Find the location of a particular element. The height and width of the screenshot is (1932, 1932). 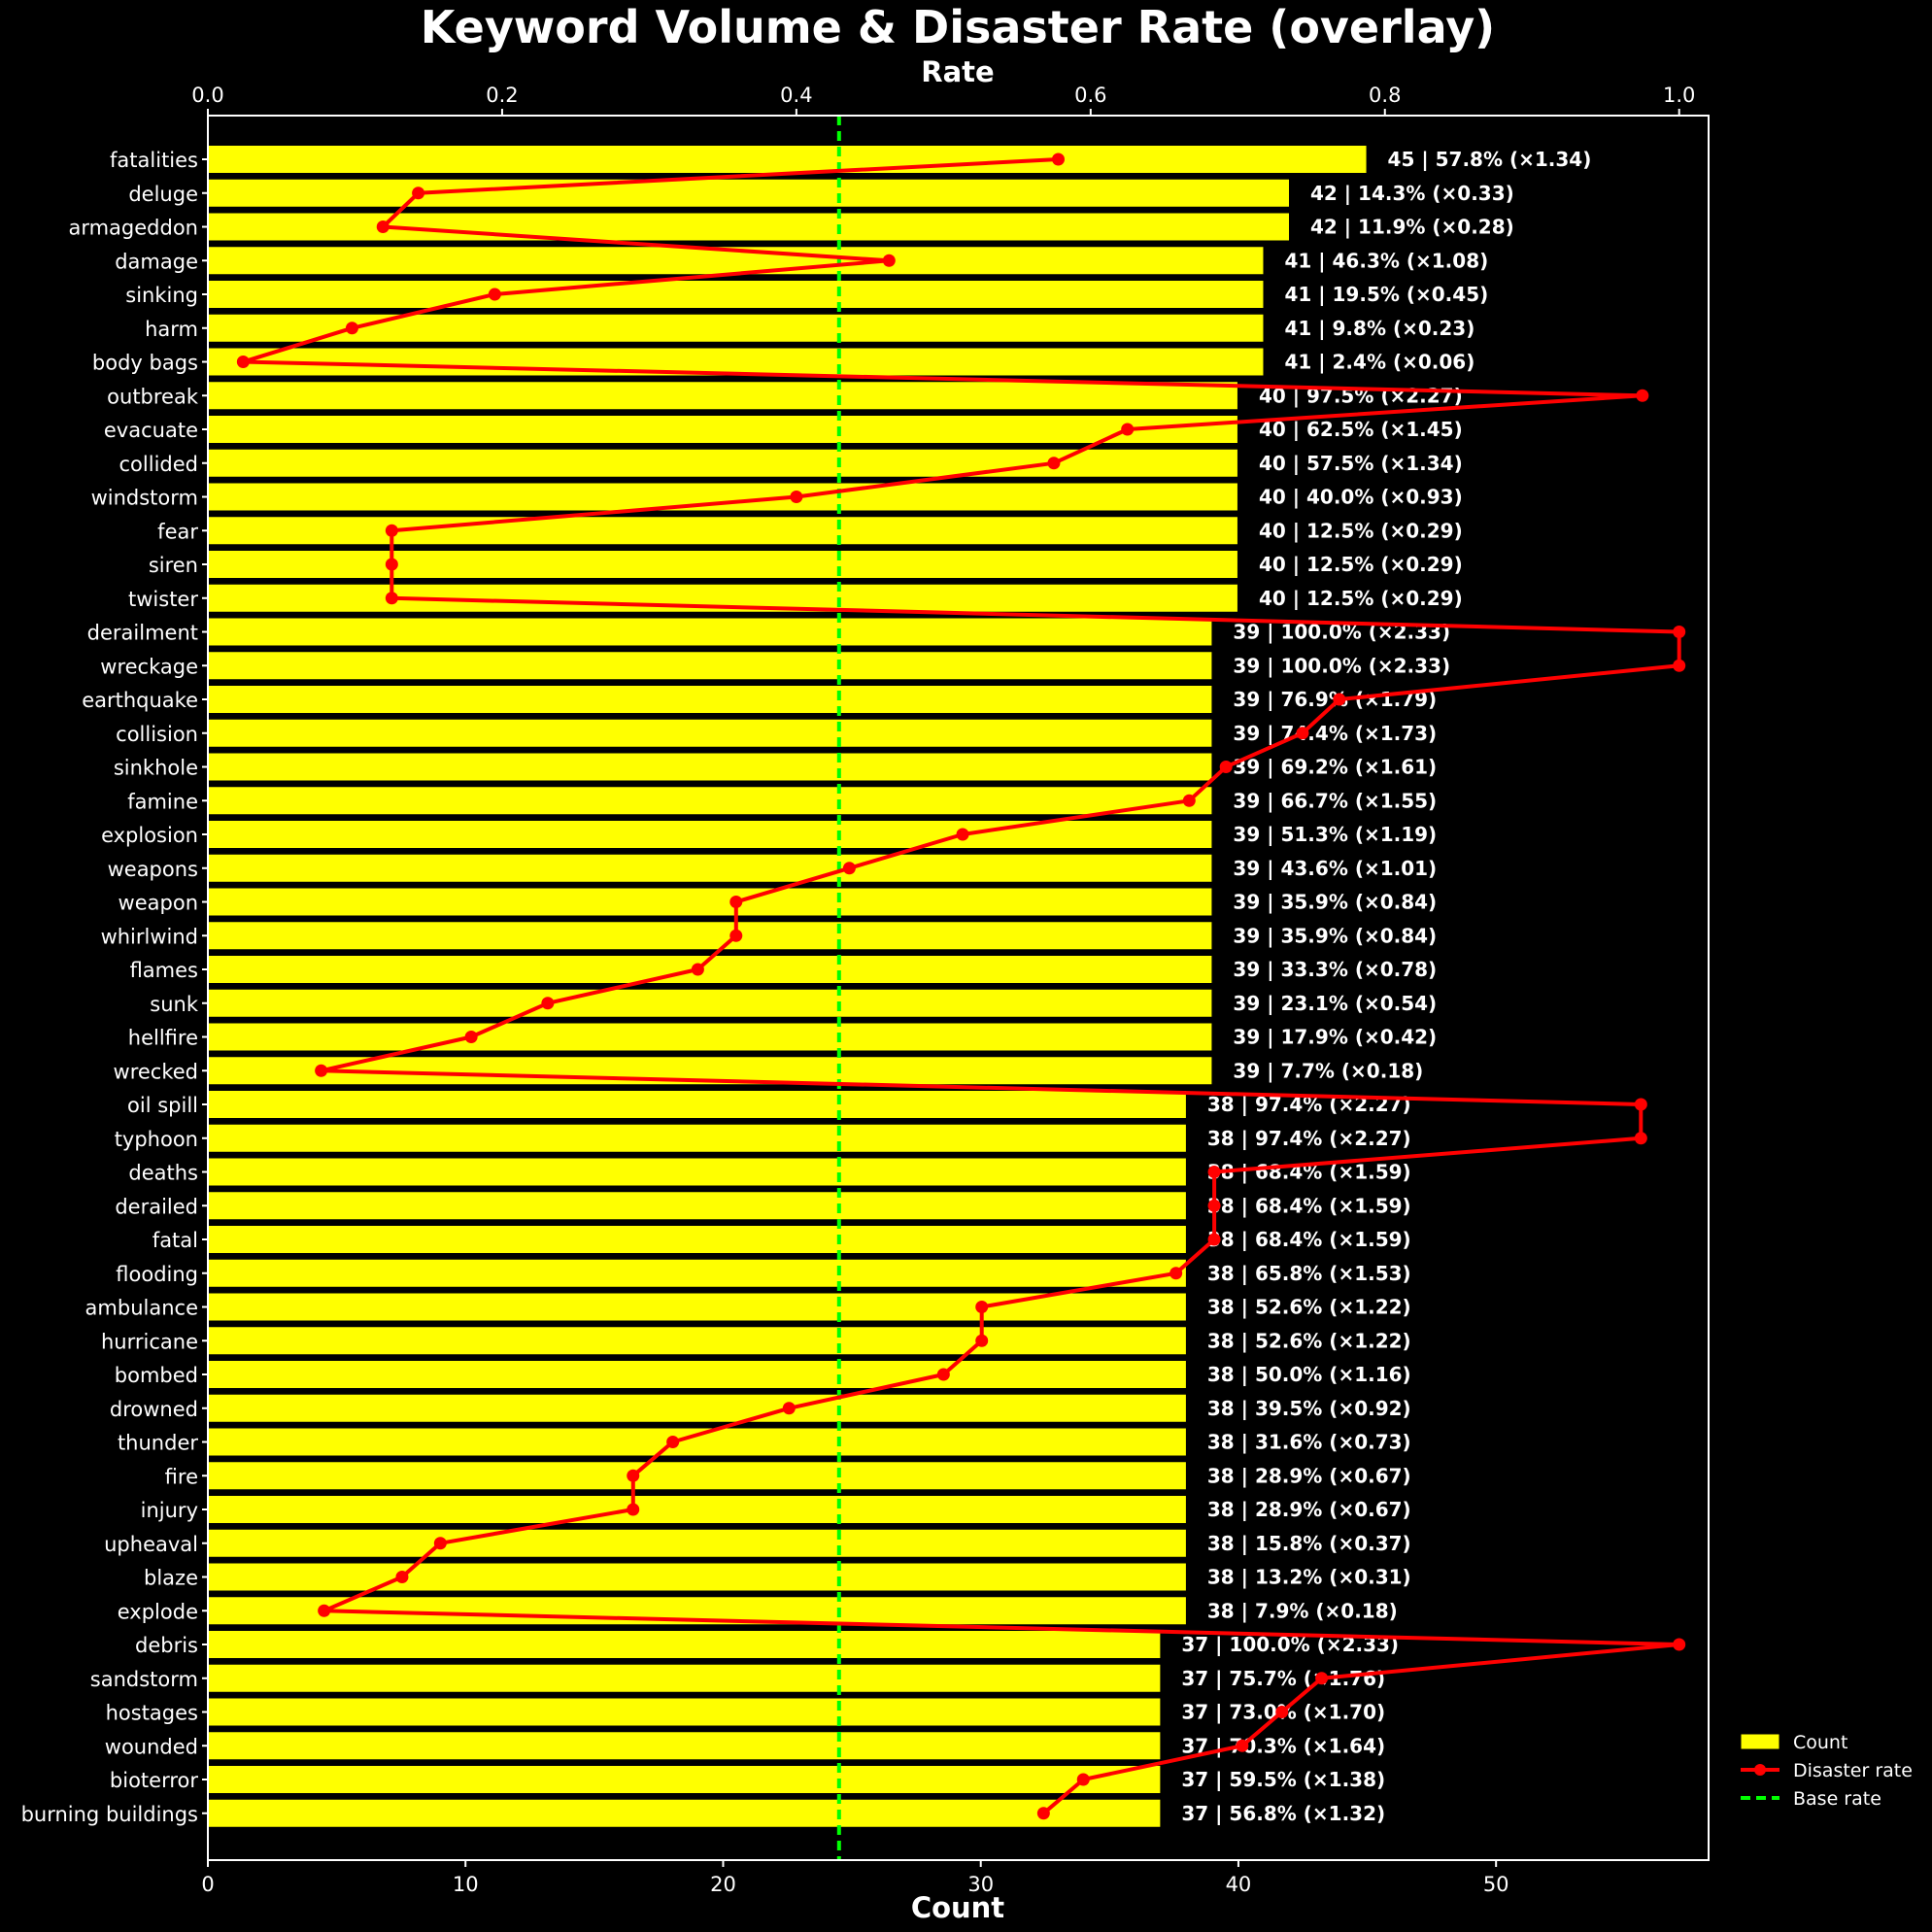

bar-label: 39 | 33.3% (×0.78) is located at coordinates (1335, 969).